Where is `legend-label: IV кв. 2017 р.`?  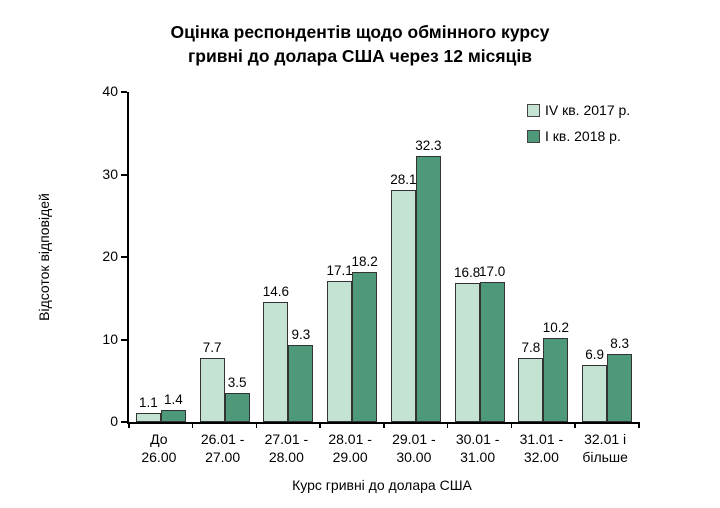
legend-label: IV кв. 2017 р. is located at coordinates (588, 110).